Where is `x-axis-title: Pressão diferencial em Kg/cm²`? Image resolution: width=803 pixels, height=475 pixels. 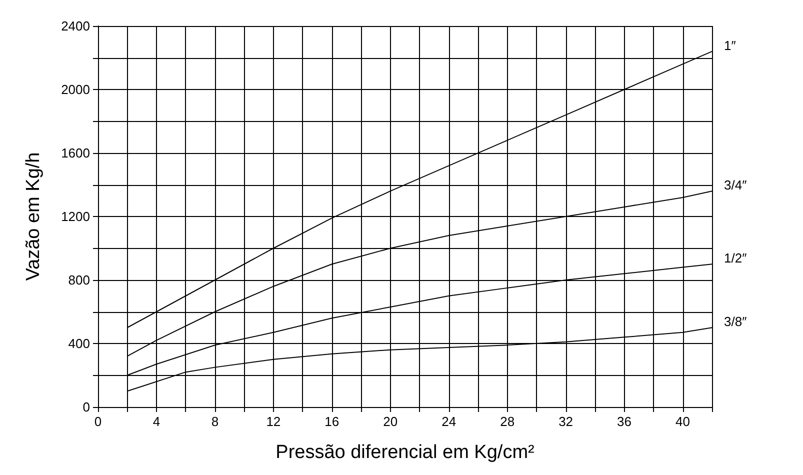
x-axis-title: Pressão diferencial em Kg/cm² is located at coordinates (405, 452).